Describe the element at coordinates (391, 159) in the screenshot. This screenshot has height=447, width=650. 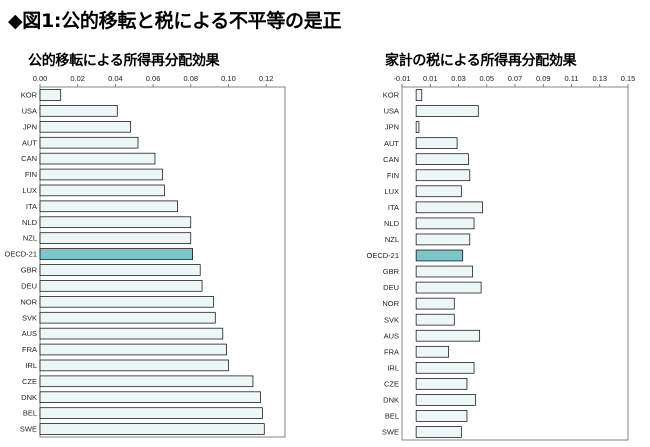
I see `right-category-label: CAN` at that location.